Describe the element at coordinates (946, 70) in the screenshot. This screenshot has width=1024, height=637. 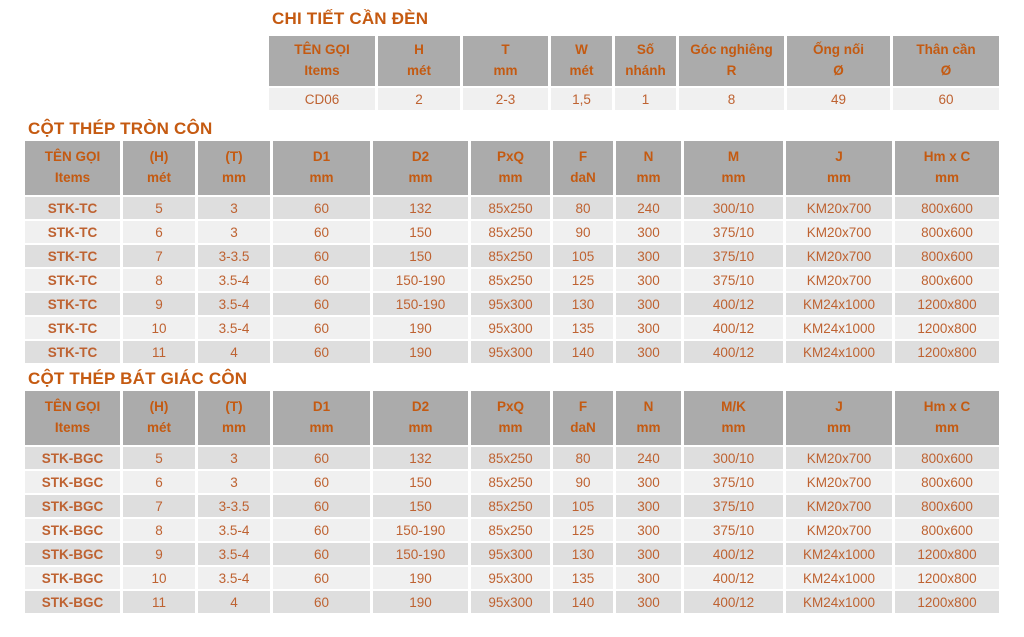
I see `header-line: Ø` at that location.